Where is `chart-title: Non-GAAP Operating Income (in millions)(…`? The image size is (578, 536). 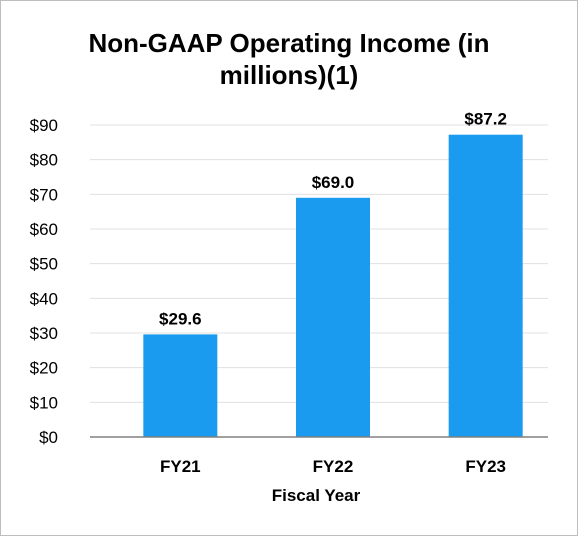 chart-title: Non-GAAP Operating Income (in millions)(… is located at coordinates (288, 59).